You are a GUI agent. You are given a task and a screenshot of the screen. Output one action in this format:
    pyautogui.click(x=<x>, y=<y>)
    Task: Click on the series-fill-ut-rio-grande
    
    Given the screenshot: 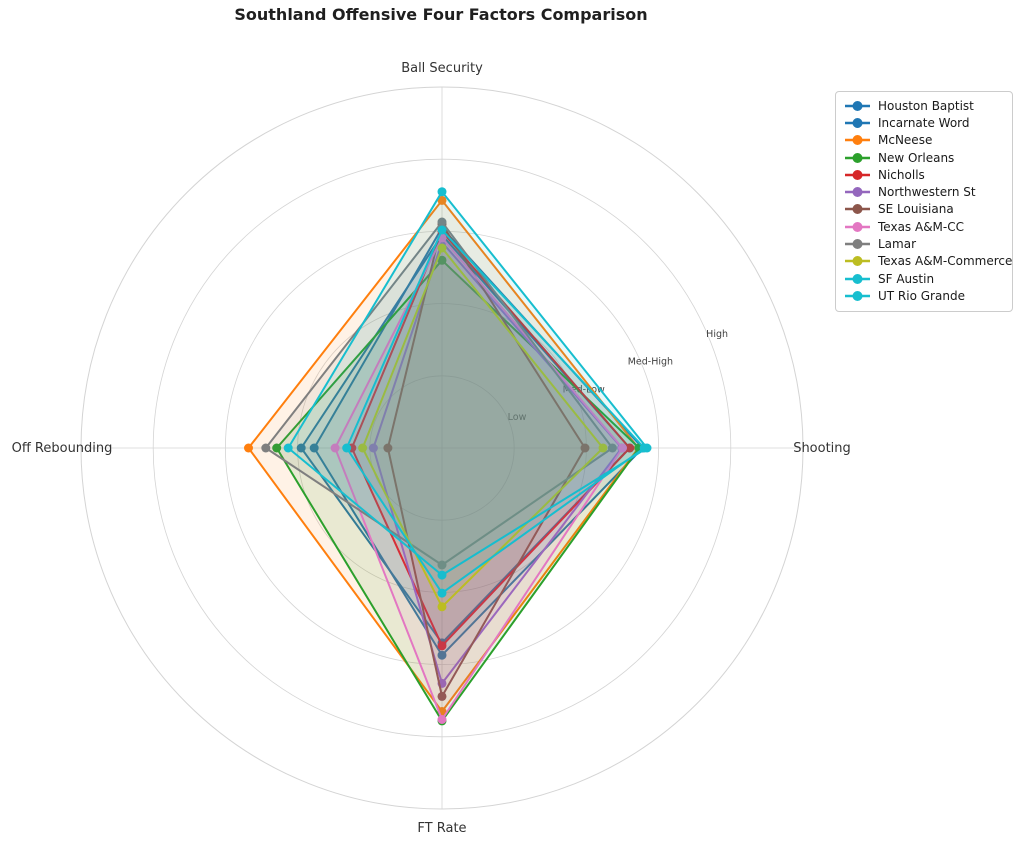 What is the action you would take?
    pyautogui.click(x=495, y=412)
    